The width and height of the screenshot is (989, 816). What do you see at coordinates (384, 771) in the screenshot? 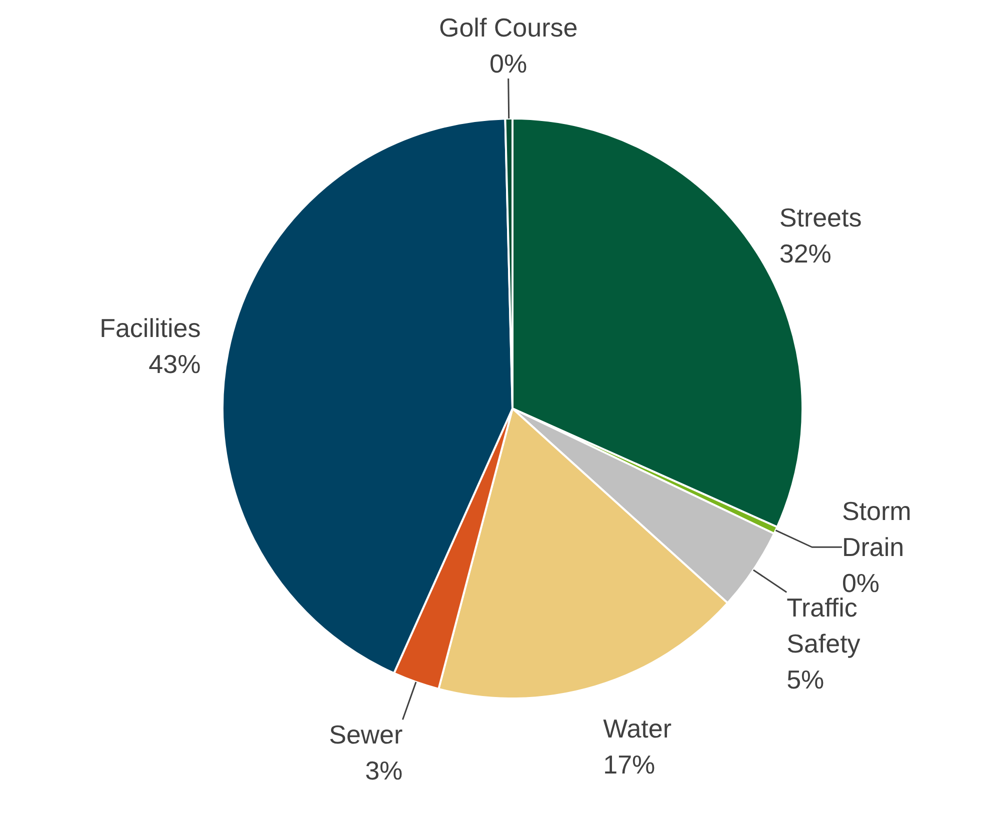
I see `data-label: 3%` at bounding box center [384, 771].